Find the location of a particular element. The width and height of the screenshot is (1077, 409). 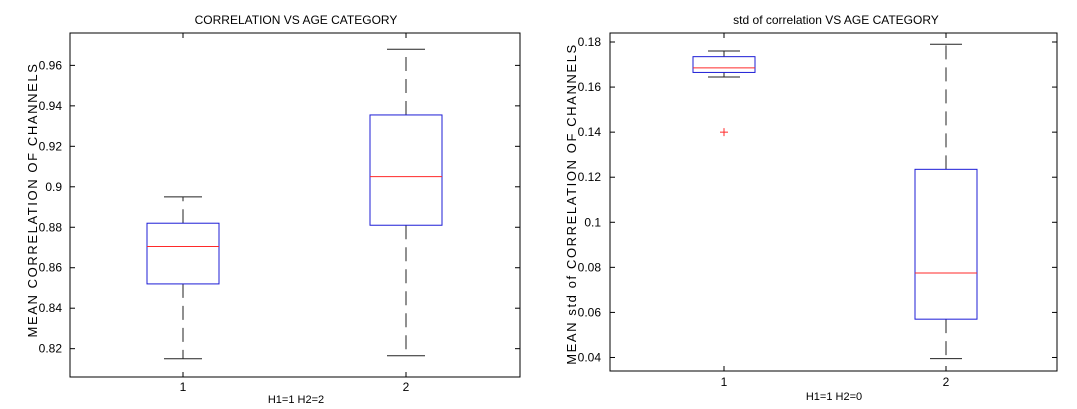

y-tick-label: 0.04 is located at coordinates (590, 357).